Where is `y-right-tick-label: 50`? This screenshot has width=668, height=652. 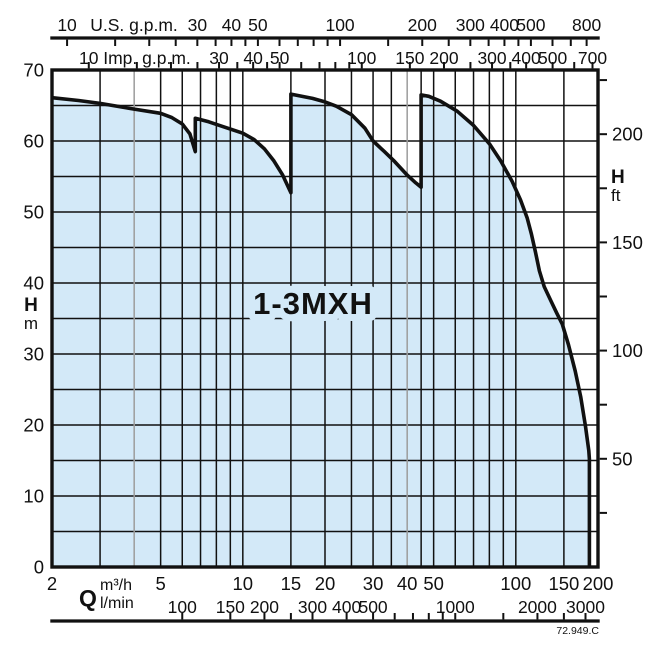 y-right-tick-label: 50 is located at coordinates (622, 458).